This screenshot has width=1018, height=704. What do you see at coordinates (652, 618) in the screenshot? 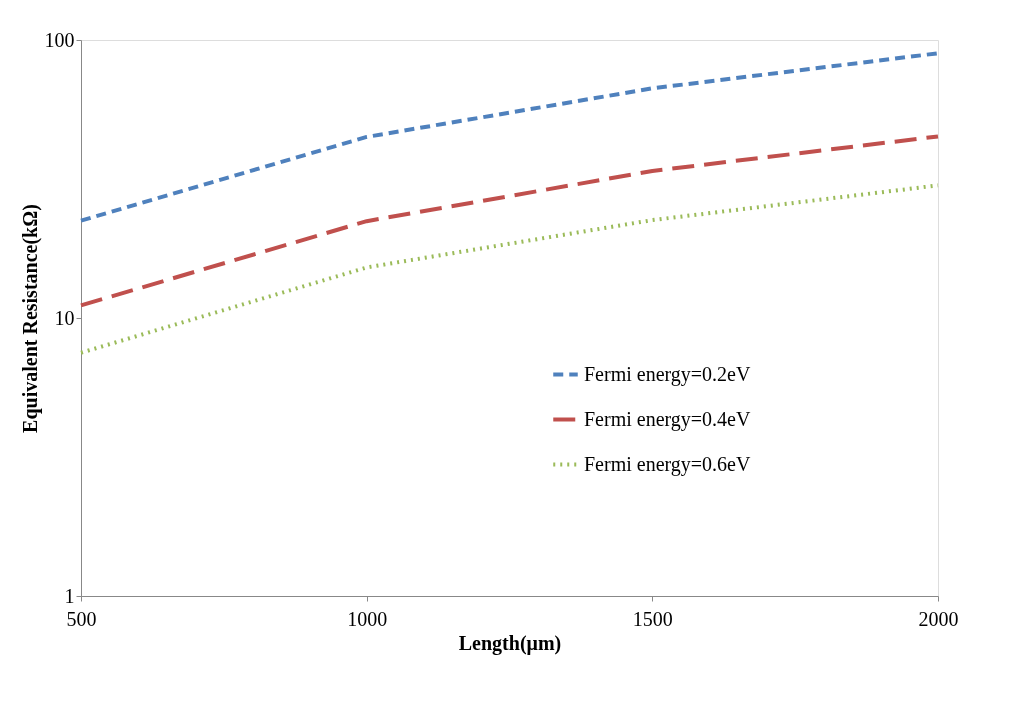
I see `x-tick-label: 1500` at bounding box center [652, 618].